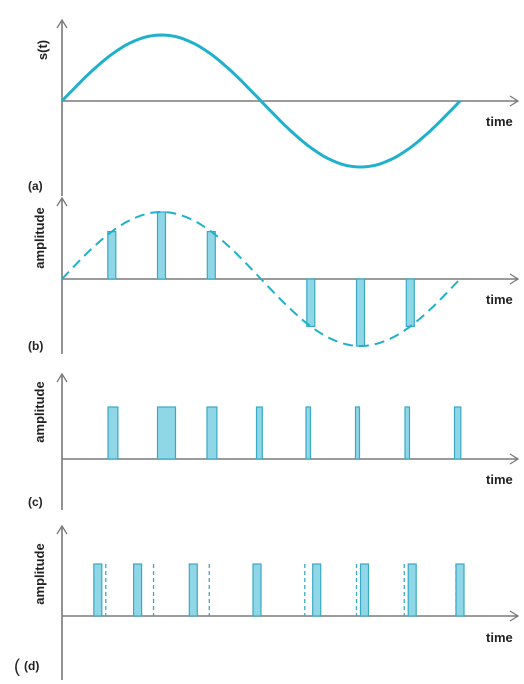 Image resolution: width=524 pixels, height=684 pixels. I want to click on panel-d-label: (d), so click(31, 666).